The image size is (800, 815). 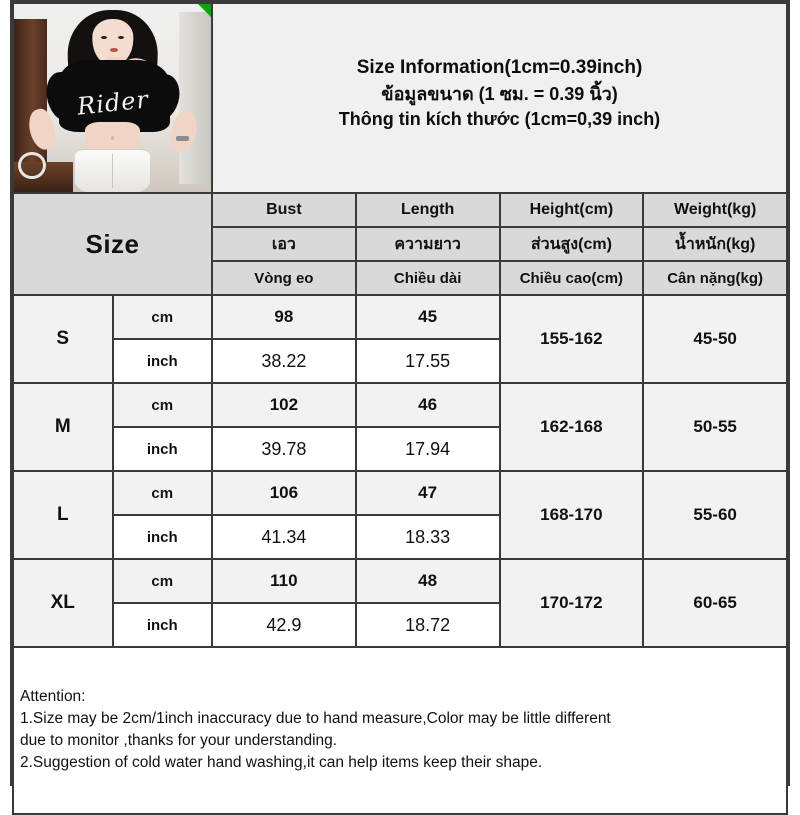 What do you see at coordinates (499, 67) in the screenshot?
I see `title-line-english: Size Information(1cm=0.39inch)` at bounding box center [499, 67].